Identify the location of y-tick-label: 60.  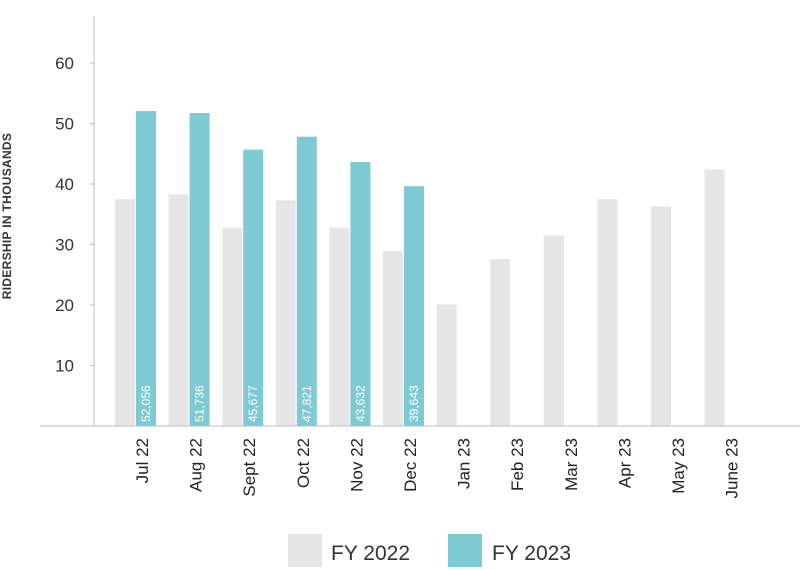
(64, 63).